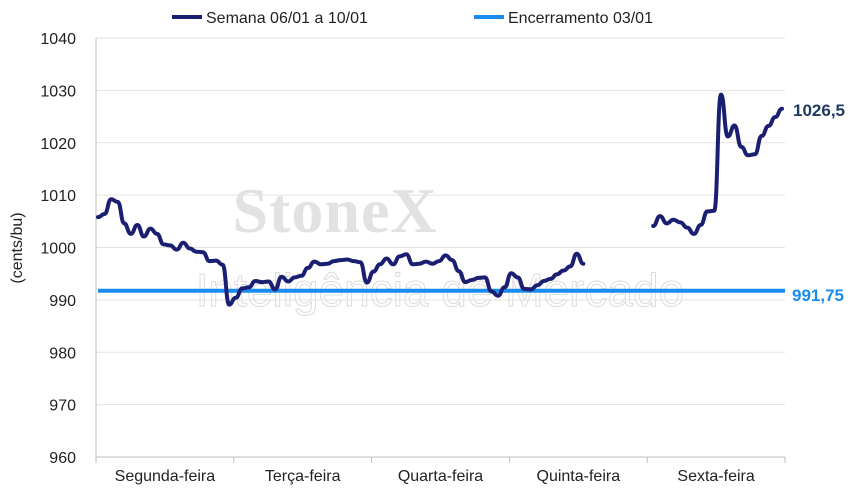  Describe the element at coordinates (580, 18) in the screenshot. I see `legend-label-close: Encerramento 03/01` at that location.